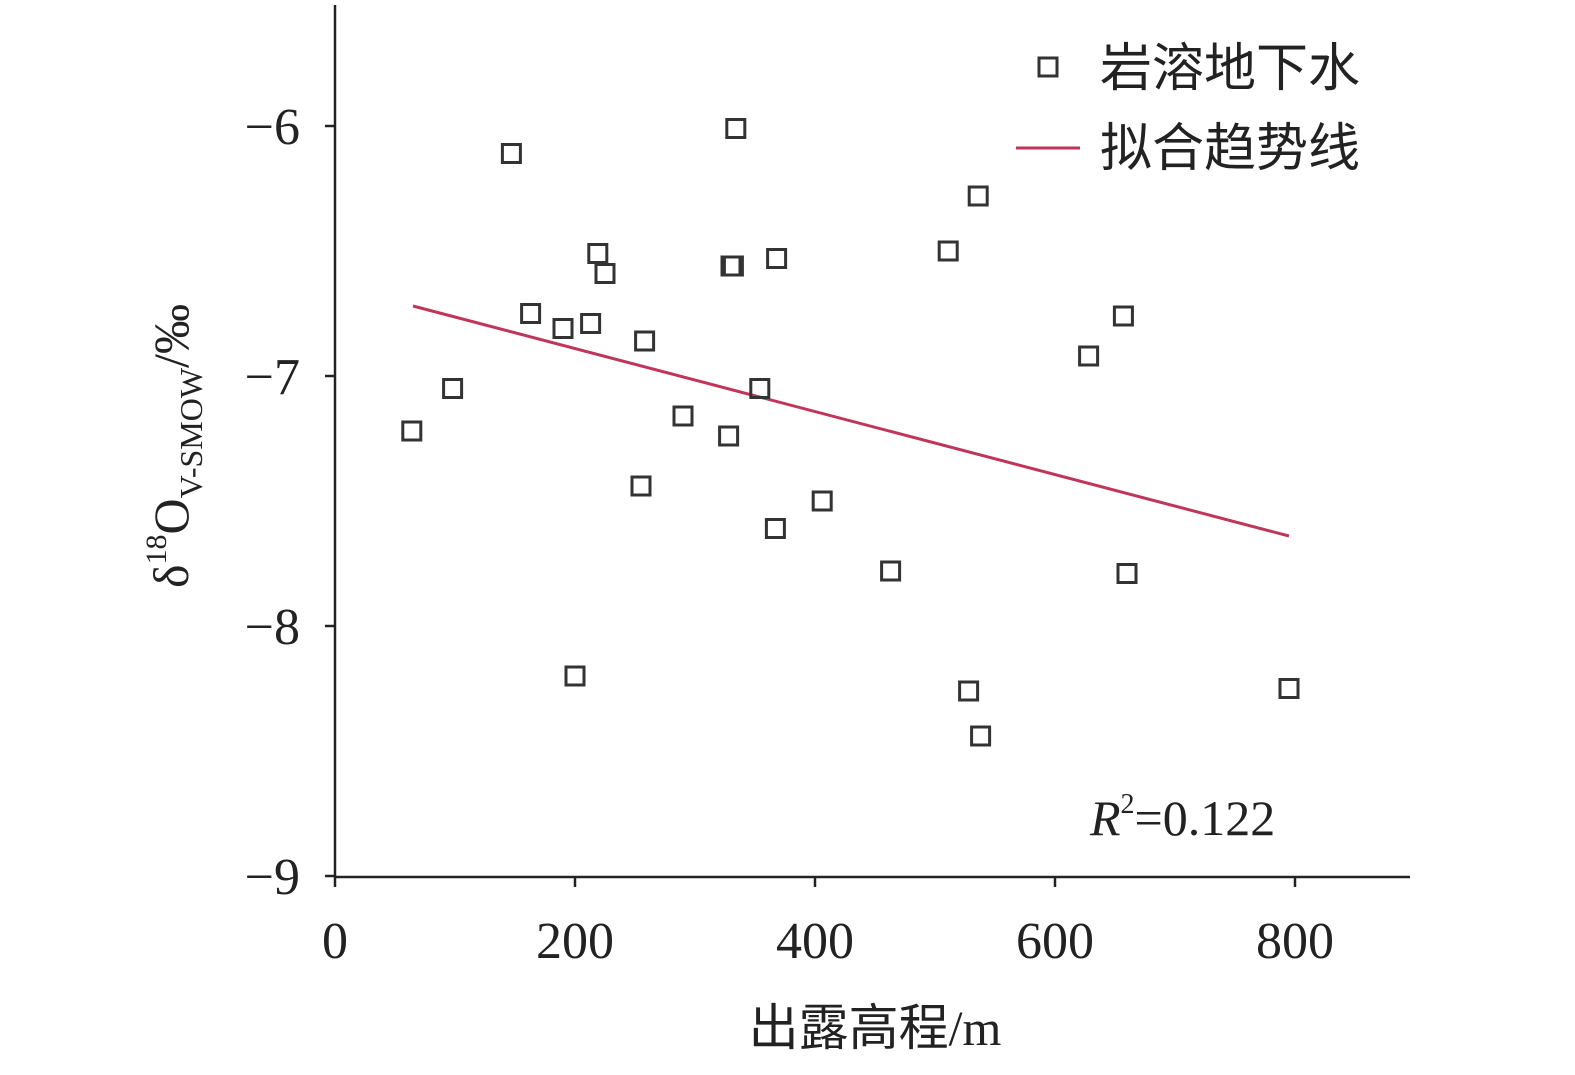 The height and width of the screenshot is (1075, 1575). What do you see at coordinates (1295, 941) in the screenshot?
I see `x-tick-label: 800` at bounding box center [1295, 941].